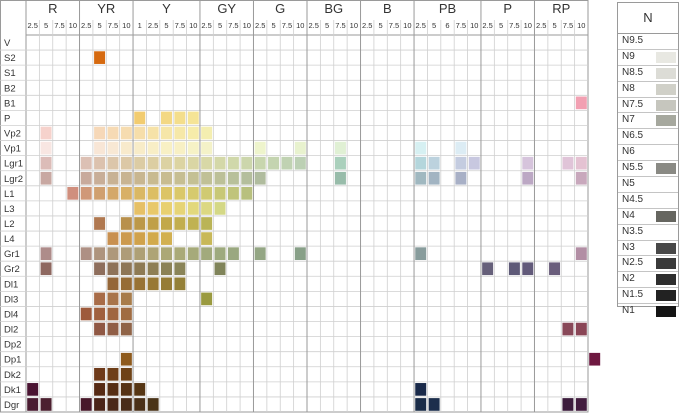 The height and width of the screenshot is (420, 680). Describe the element at coordinates (9, 194) in the screenshot. I see `tone-label: L1` at that location.